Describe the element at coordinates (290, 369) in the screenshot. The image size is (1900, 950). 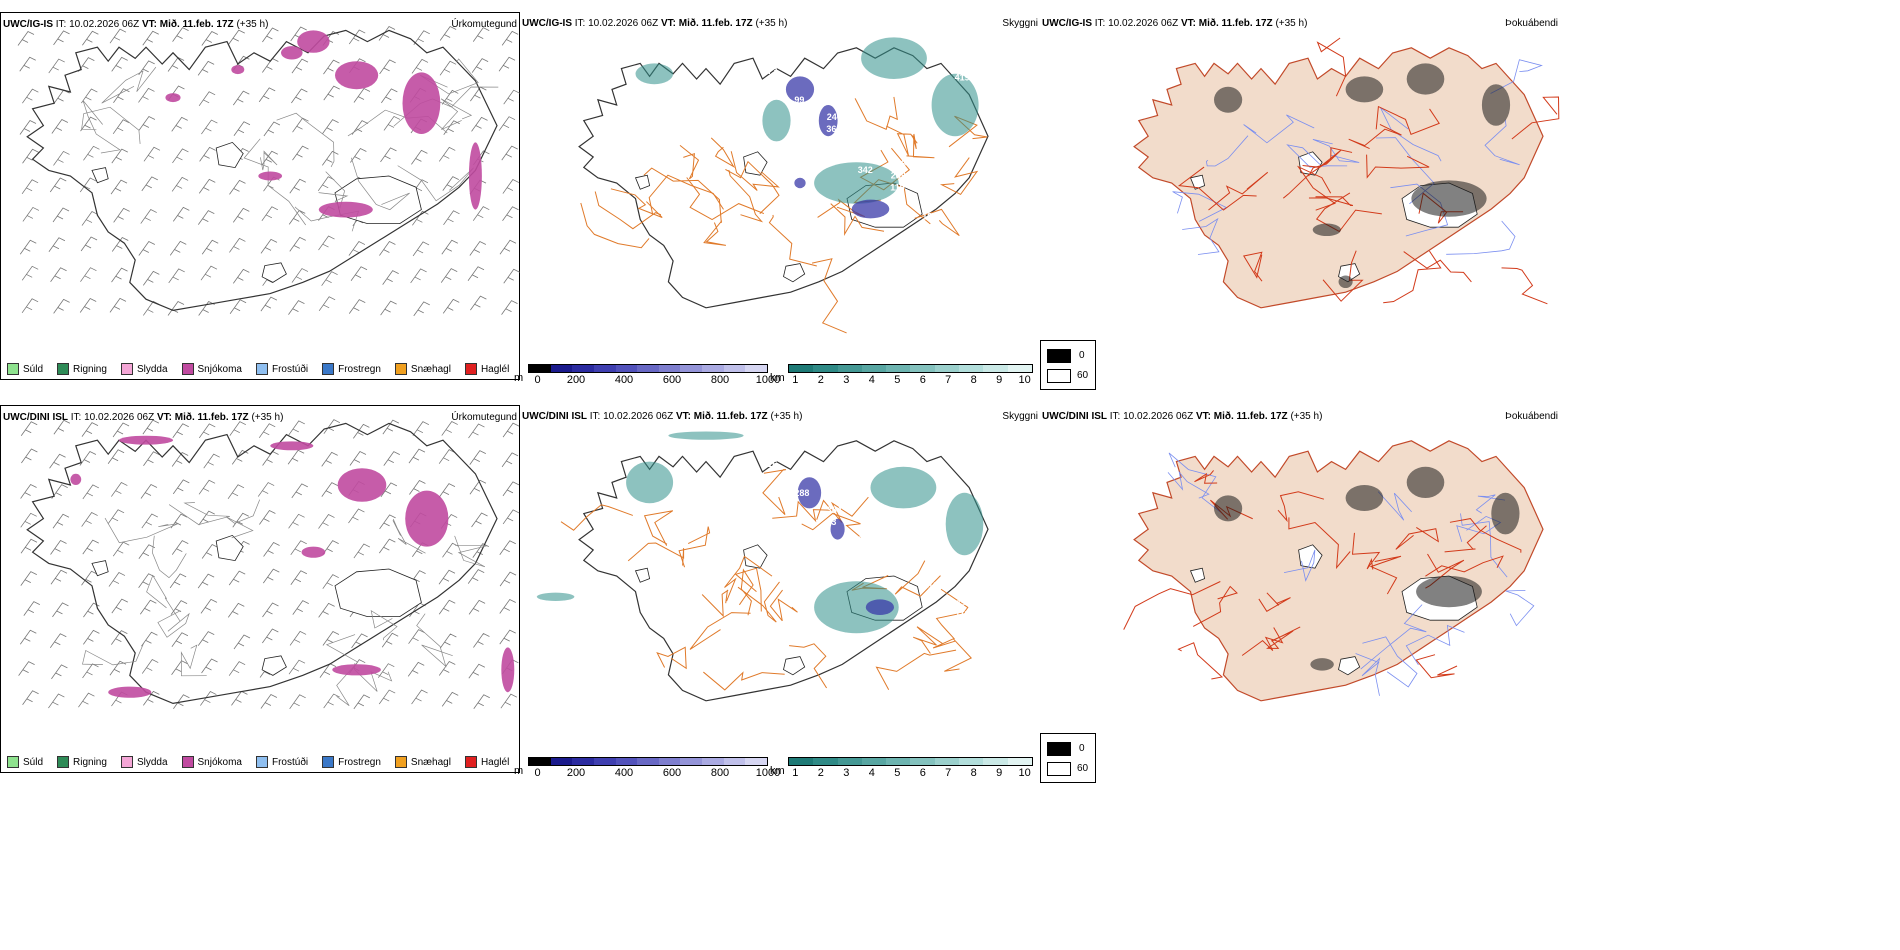
I see `legend-label: Frostúði` at that location.